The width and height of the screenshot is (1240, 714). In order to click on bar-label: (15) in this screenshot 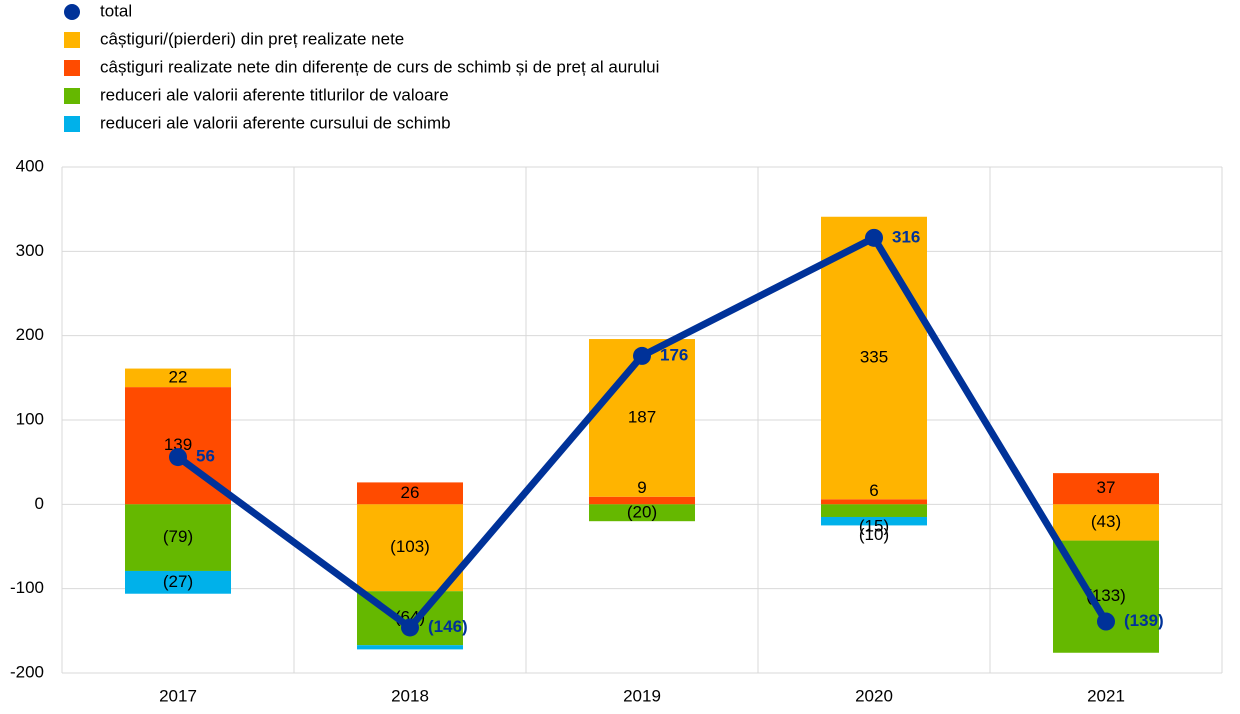, I will do `click(874, 525)`.